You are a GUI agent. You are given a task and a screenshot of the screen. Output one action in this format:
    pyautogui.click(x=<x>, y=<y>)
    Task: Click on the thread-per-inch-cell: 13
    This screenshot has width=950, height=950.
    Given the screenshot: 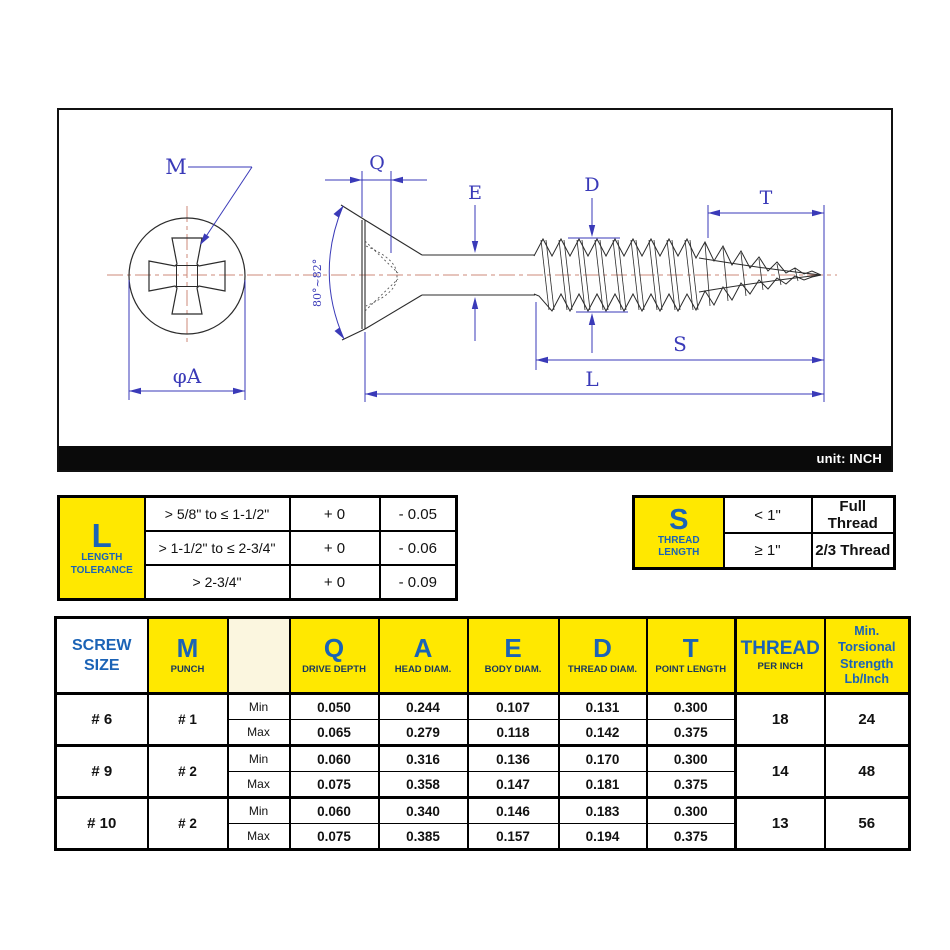 What is the action you would take?
    pyautogui.click(x=780, y=823)
    